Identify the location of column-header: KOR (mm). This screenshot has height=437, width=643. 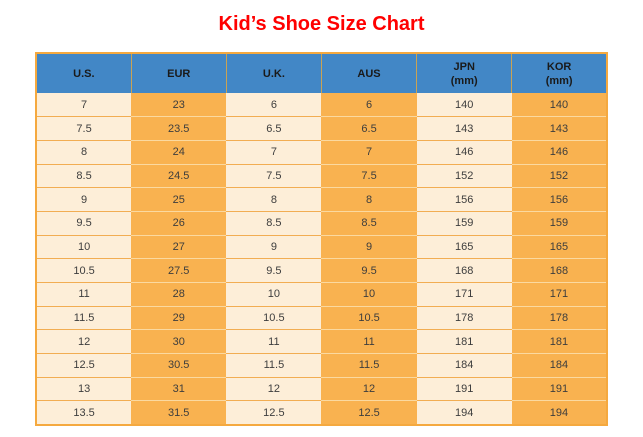
(559, 73).